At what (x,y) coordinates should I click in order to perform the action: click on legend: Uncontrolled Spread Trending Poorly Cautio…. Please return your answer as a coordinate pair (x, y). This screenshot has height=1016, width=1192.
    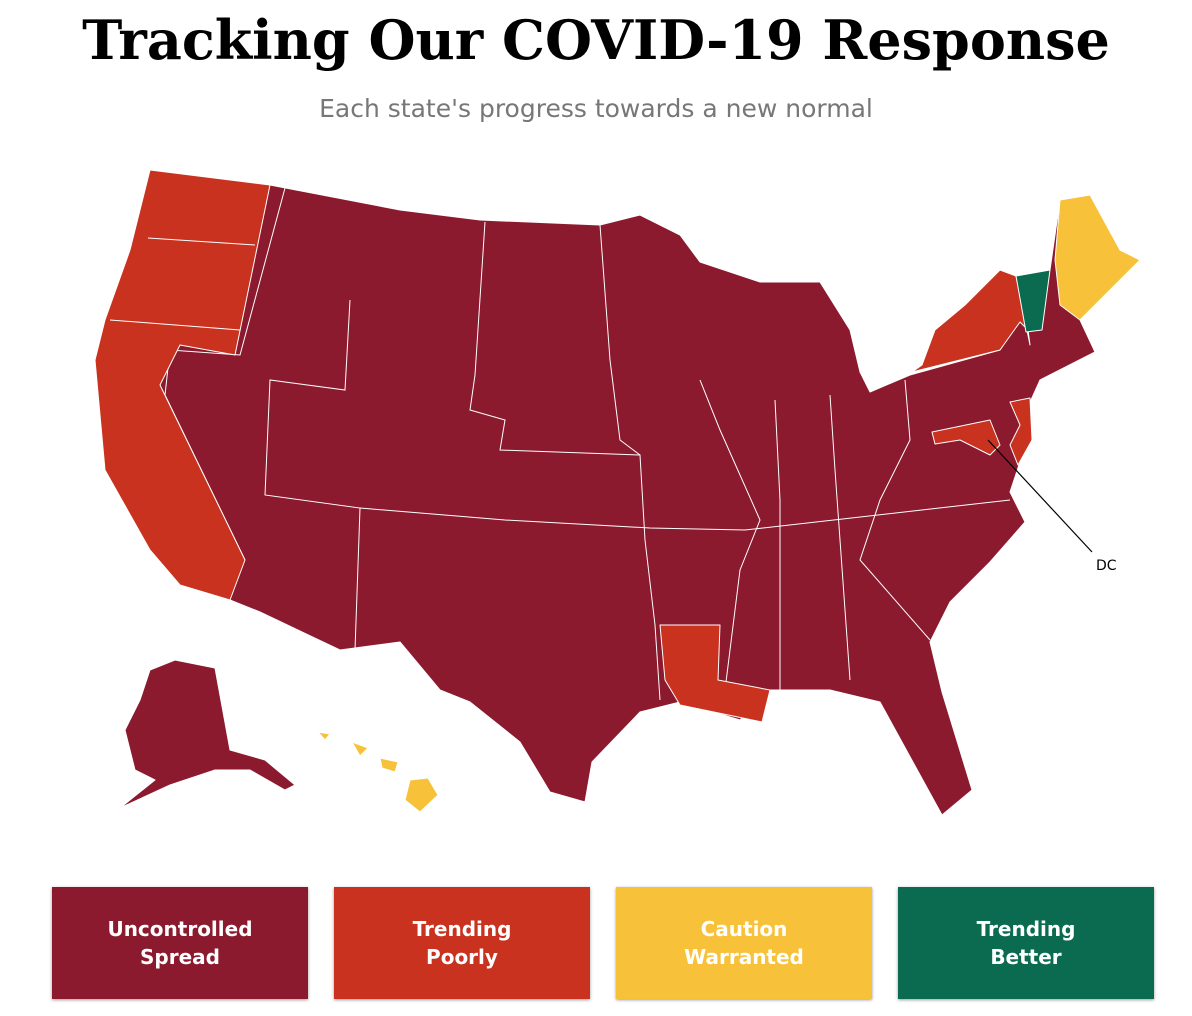
    Looking at the image, I should click on (603, 943).